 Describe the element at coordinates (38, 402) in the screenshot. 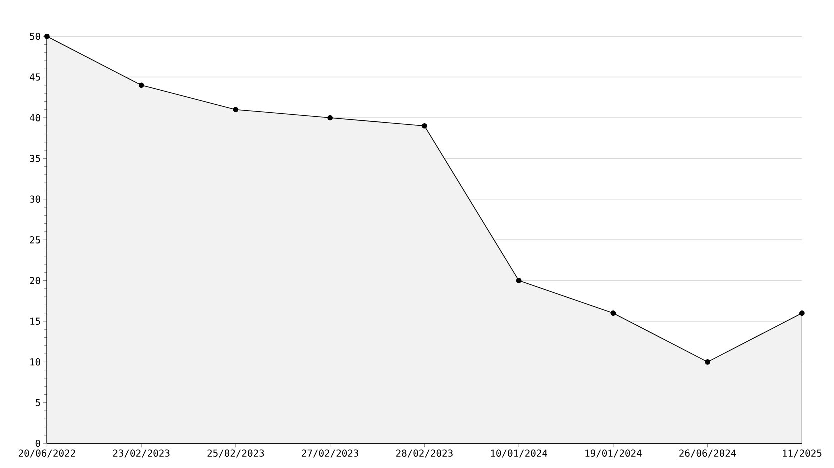

I see `y-tick-label: 5` at that location.